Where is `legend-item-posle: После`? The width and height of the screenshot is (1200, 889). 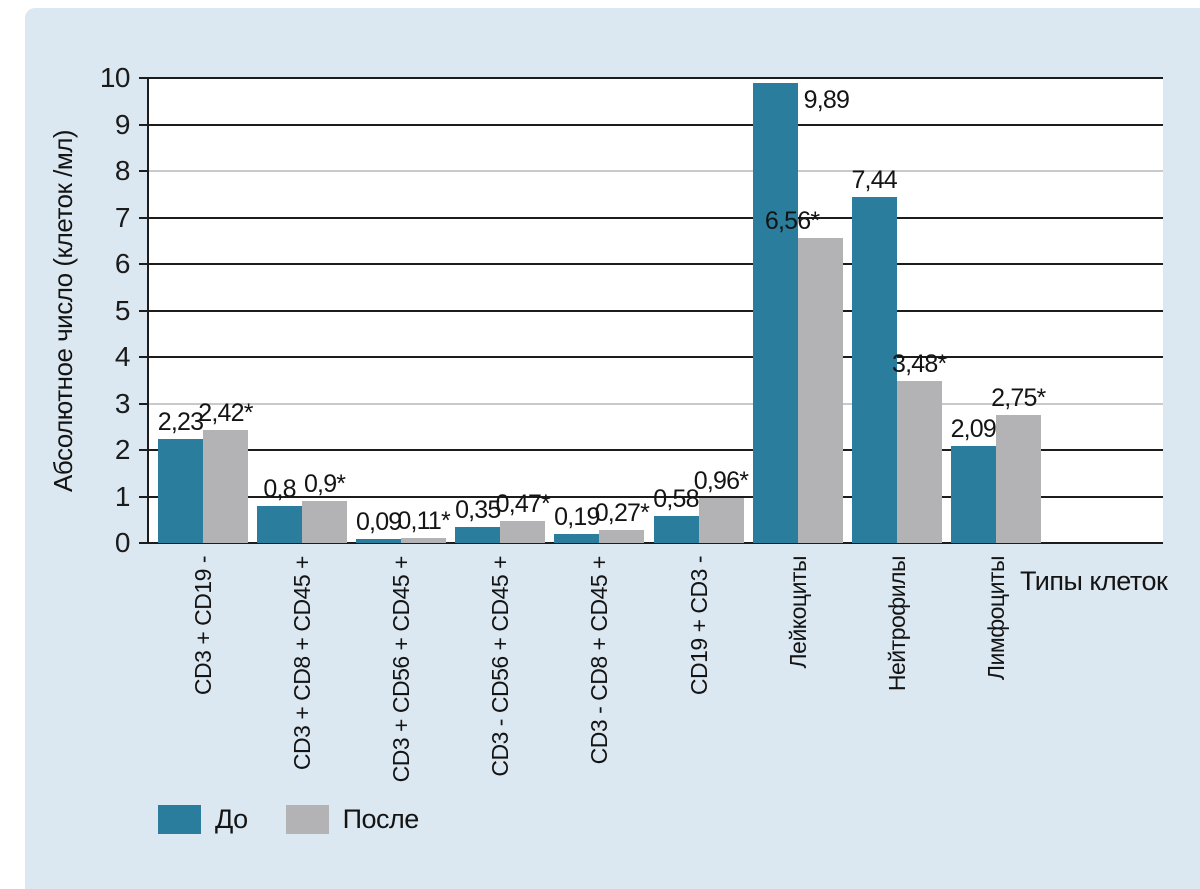 legend-item-posle: После is located at coordinates (352, 819).